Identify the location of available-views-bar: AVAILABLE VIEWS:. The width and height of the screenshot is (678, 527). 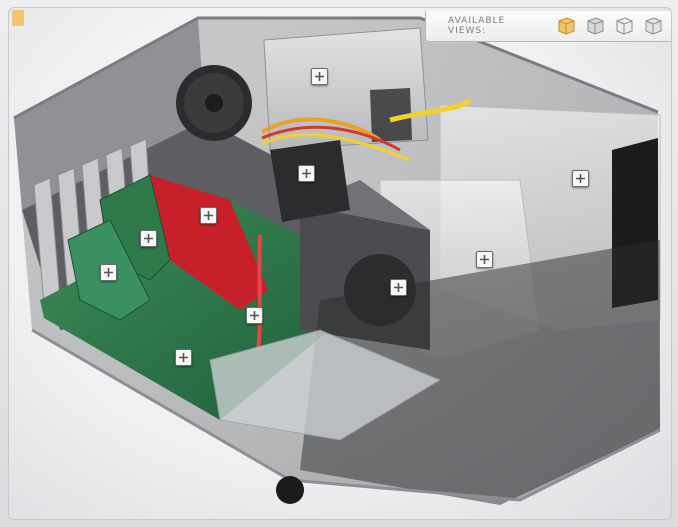
(548, 26).